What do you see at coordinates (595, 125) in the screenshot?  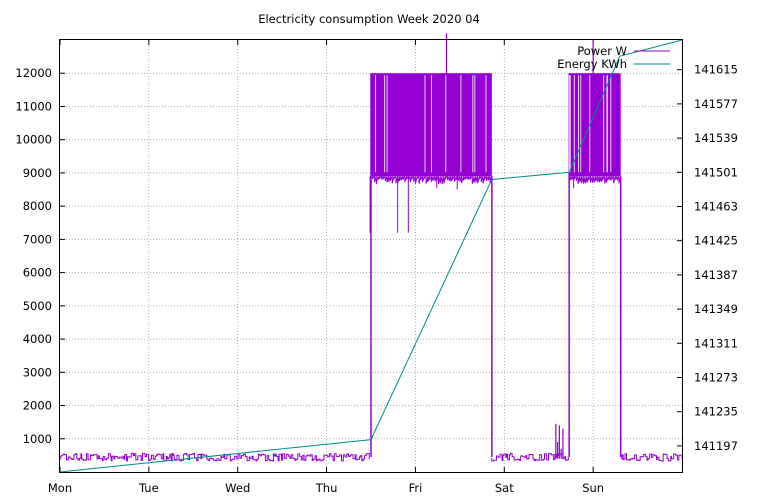 I see `power-high-block` at bounding box center [595, 125].